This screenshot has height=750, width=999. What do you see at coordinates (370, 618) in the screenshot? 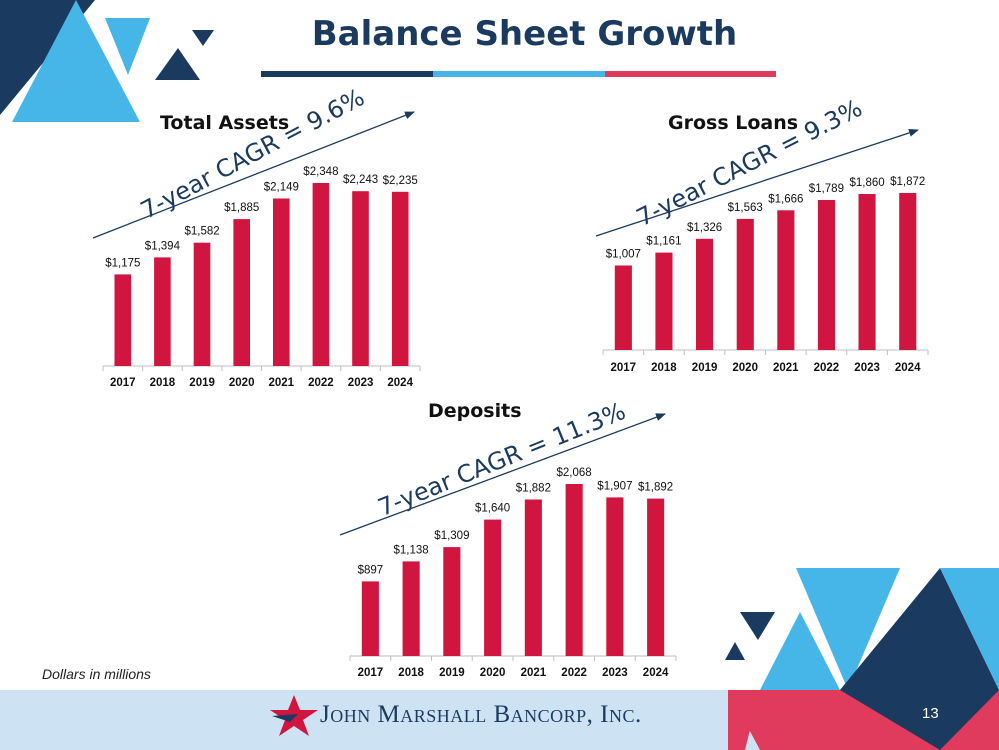
I see `deposits-bar-2017` at bounding box center [370, 618].